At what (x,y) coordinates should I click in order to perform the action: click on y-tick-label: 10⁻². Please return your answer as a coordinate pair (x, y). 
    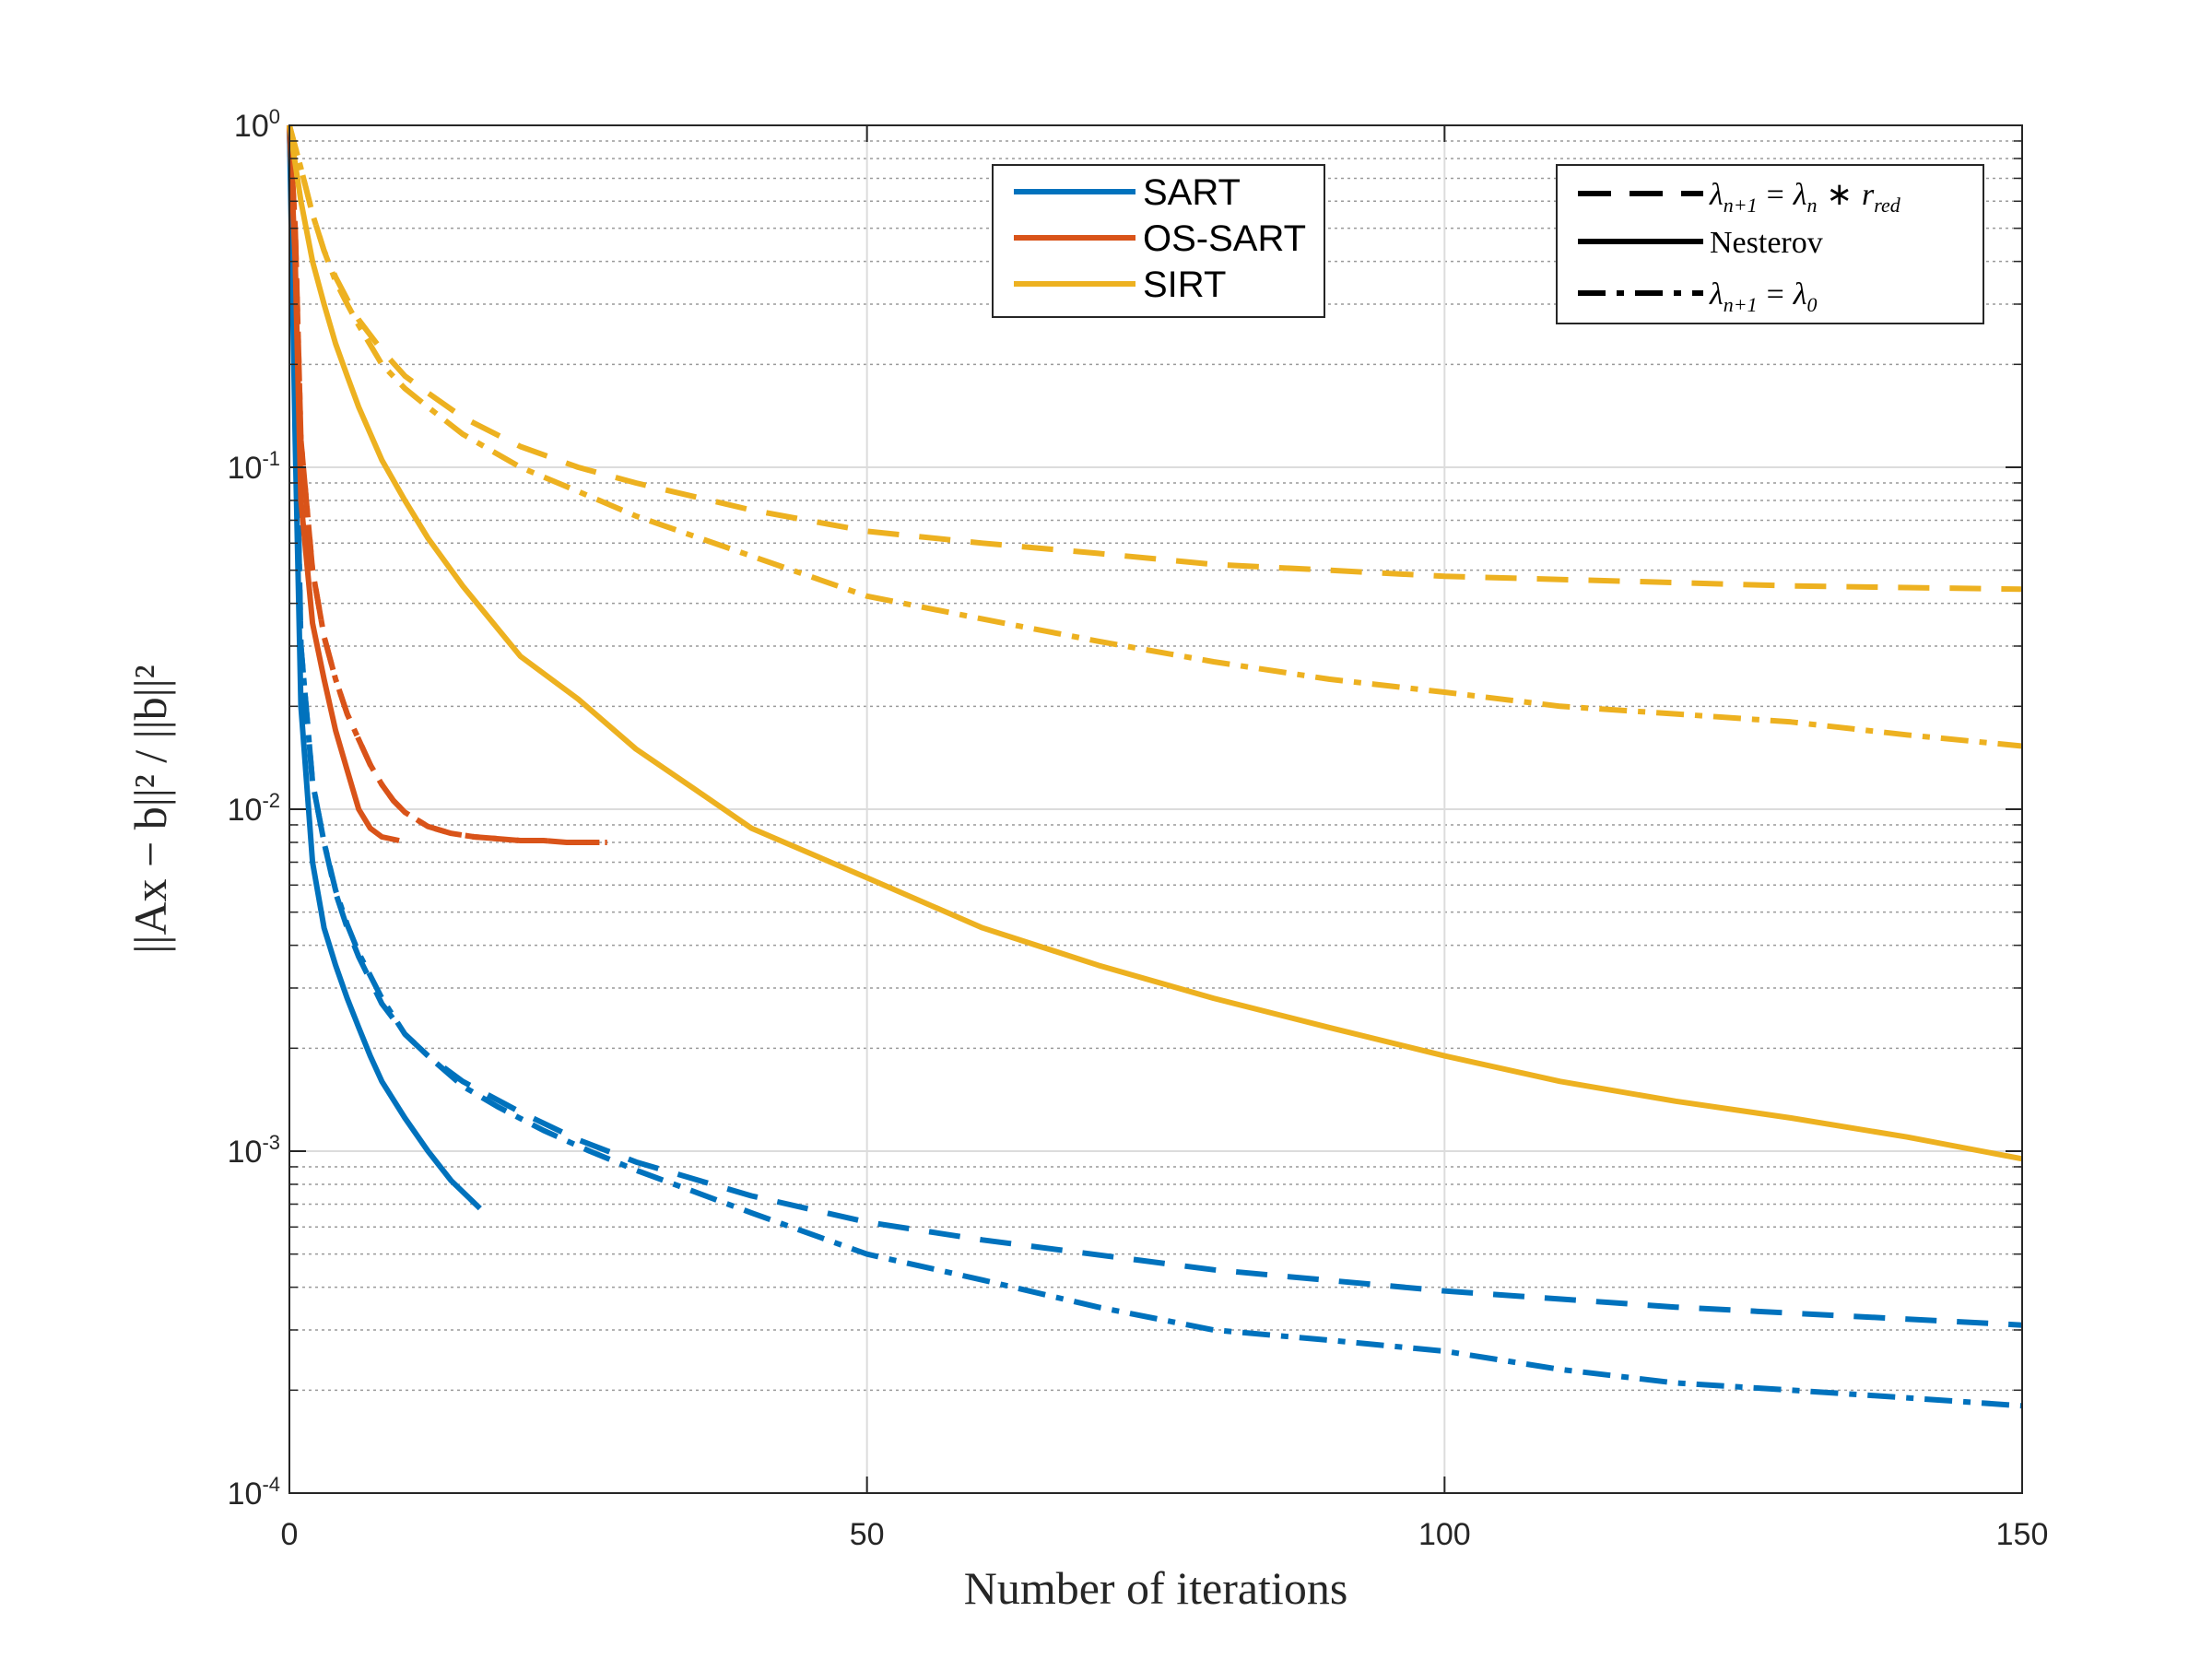
    Looking at the image, I should click on (254, 808).